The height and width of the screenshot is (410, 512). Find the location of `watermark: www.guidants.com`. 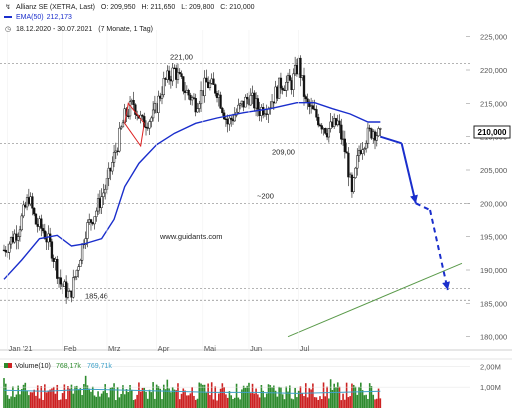

watermark: www.guidants.com is located at coordinates (191, 236).